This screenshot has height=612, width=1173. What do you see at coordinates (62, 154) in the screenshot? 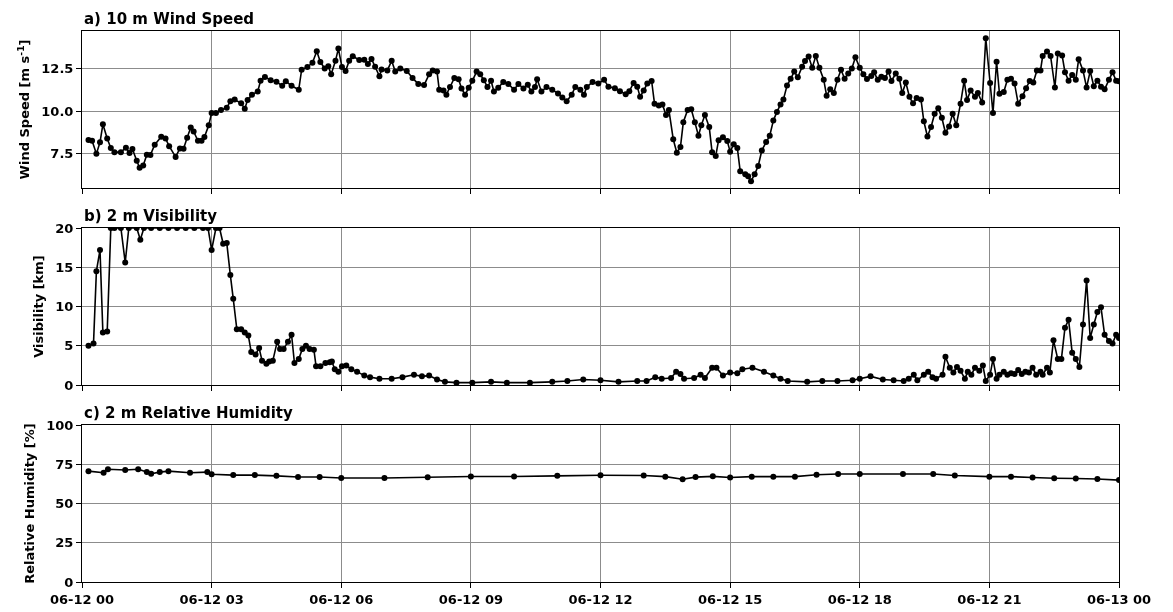
I see `y-tick-label: 7.5` at bounding box center [62, 154].